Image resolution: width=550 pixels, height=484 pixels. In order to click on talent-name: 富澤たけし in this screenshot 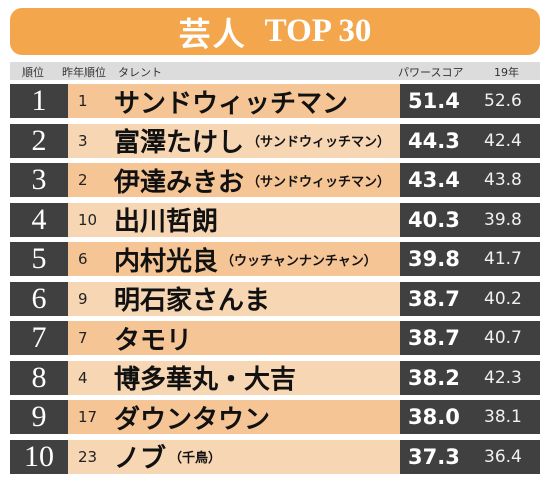, I will do `click(179, 143)`.